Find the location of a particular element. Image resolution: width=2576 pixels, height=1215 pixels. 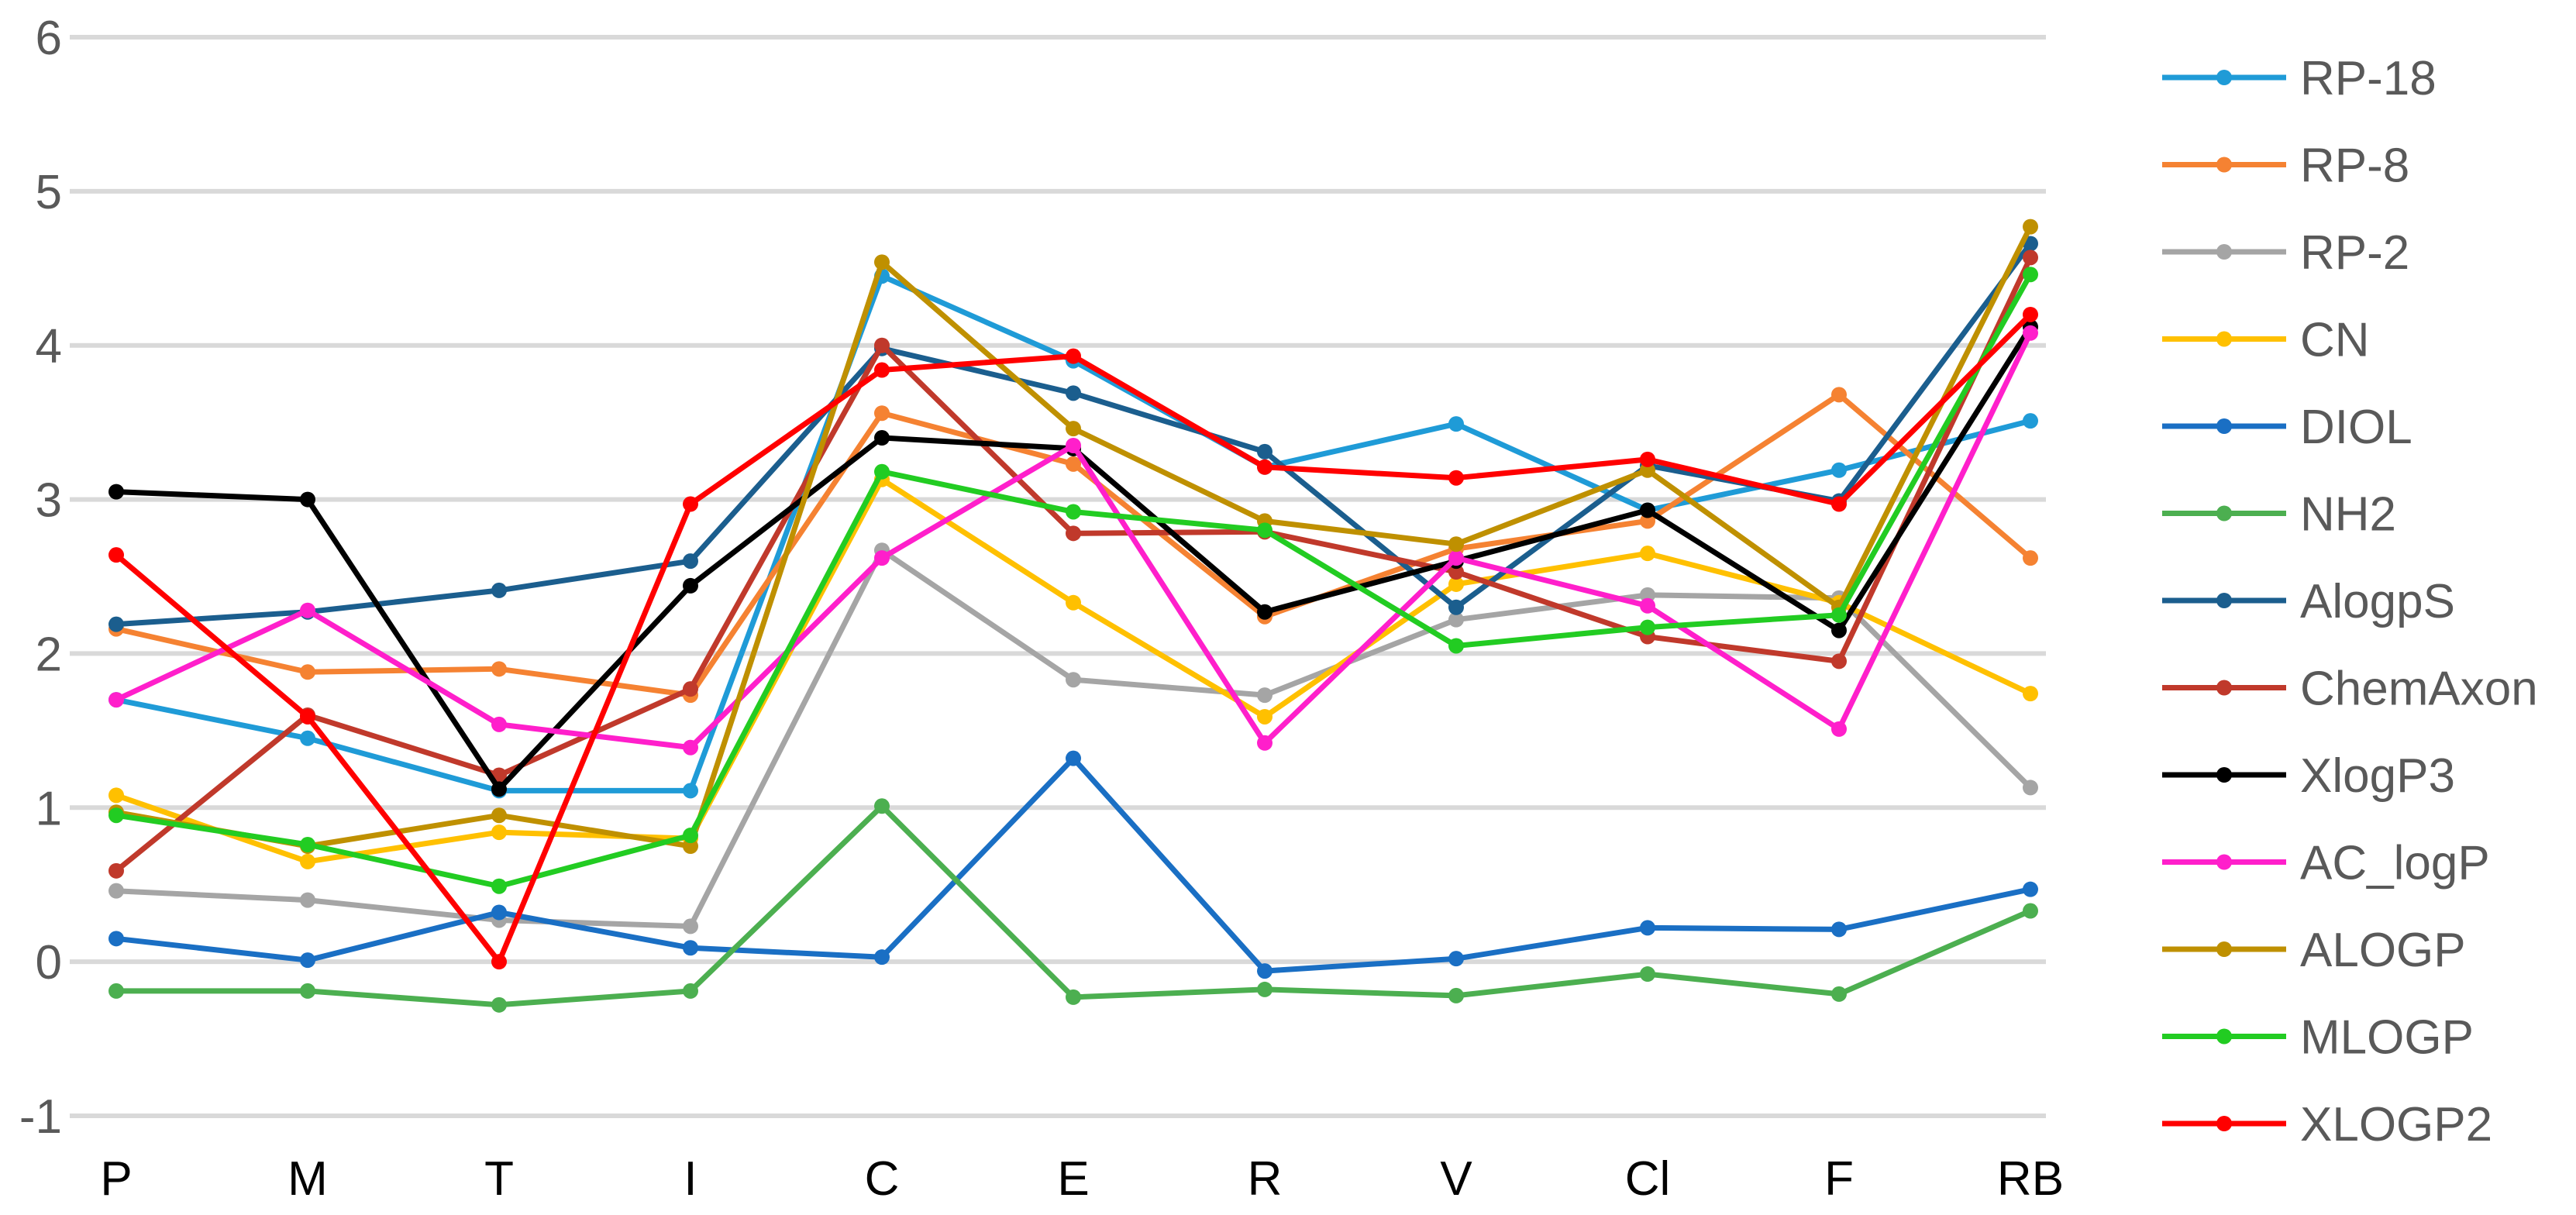

x-tick-label: M is located at coordinates (308, 1179).